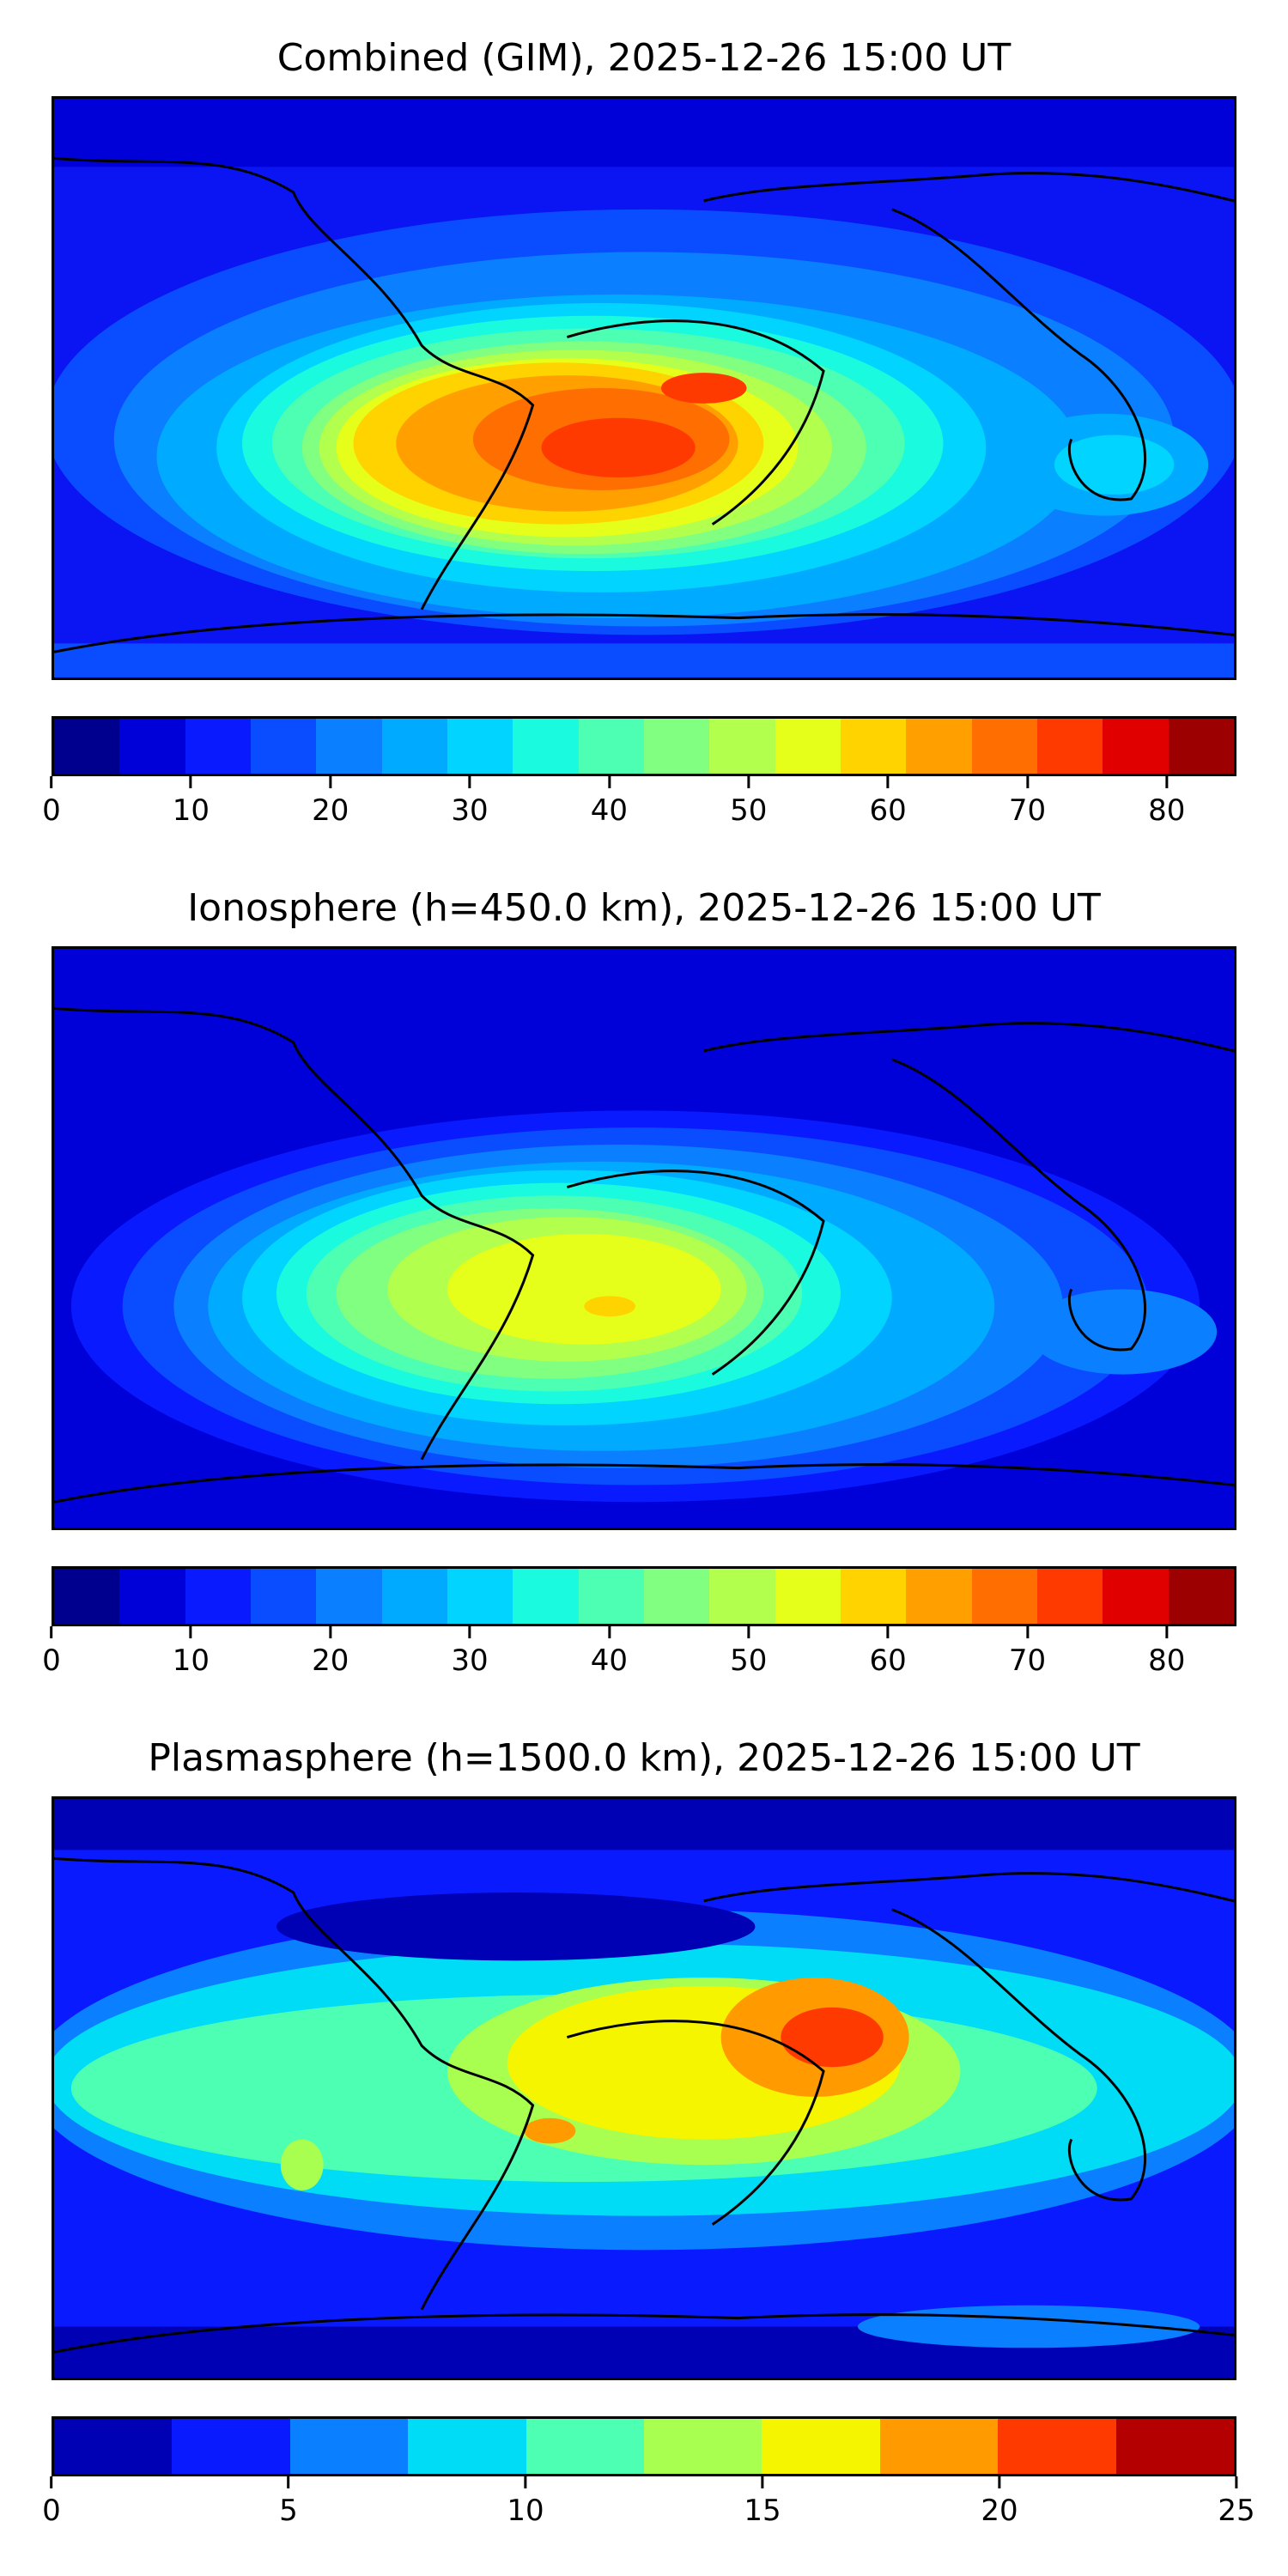 This screenshot has height=2576, width=1288. I want to click on colorbar-ticks-plasmasphere: 0 5 10 15 20 25, so click(649, 2502).